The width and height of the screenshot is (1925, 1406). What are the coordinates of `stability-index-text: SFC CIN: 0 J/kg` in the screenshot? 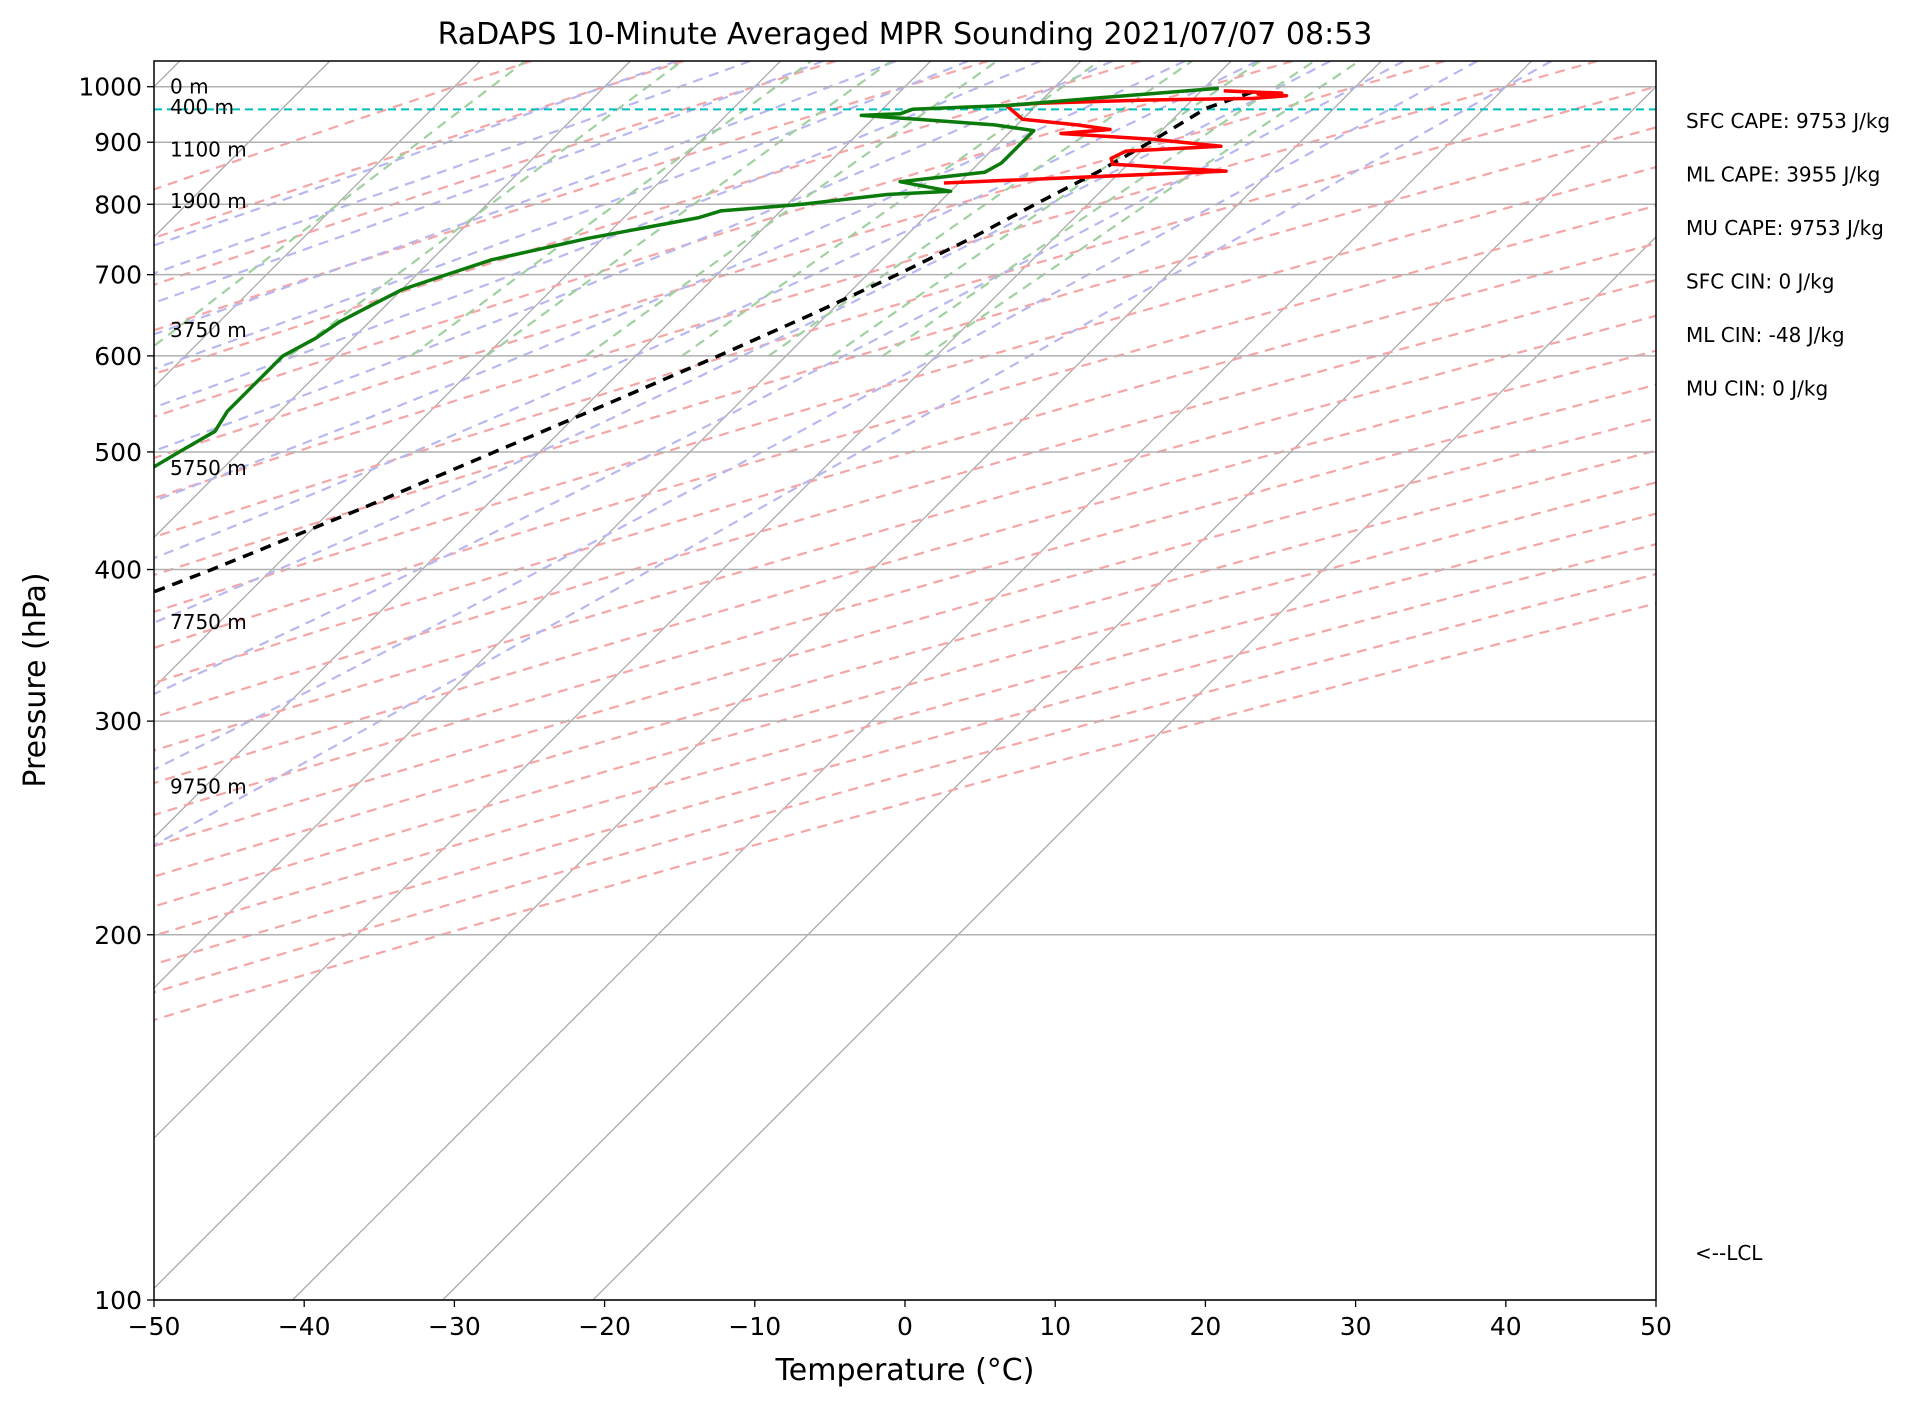 It's located at (1760, 282).